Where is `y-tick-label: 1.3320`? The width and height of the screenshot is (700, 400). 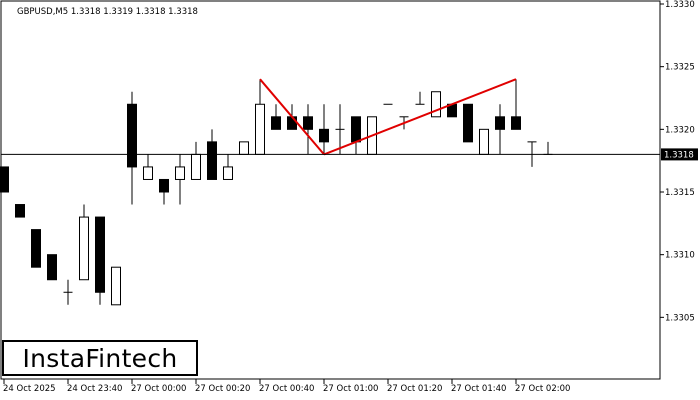
y-tick-label: 1.3320 is located at coordinates (680, 130).